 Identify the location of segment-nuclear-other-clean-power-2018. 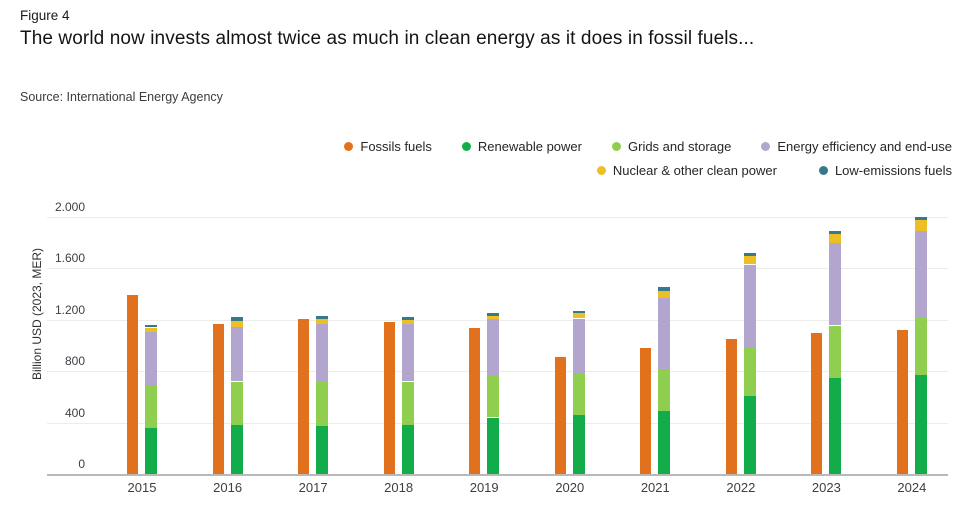
(407, 322).